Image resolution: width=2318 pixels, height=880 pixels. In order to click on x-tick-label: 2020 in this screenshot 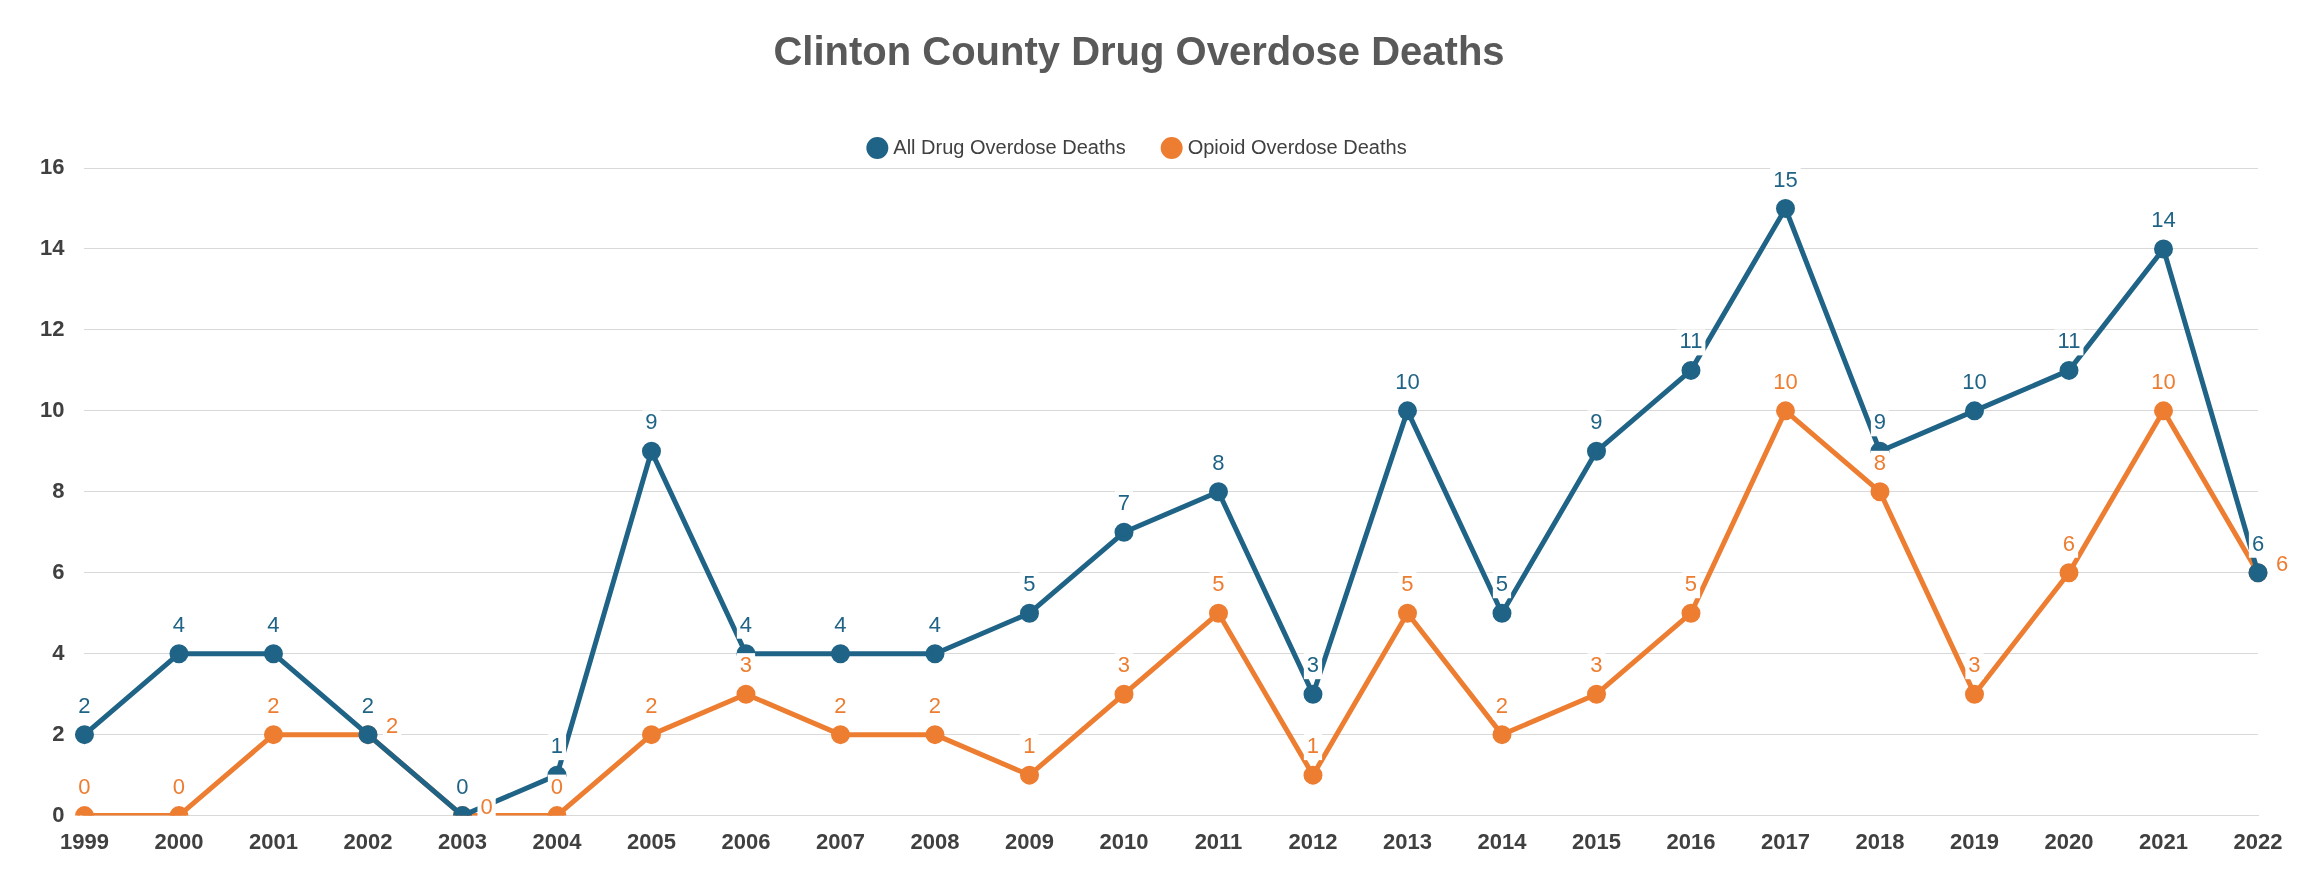, I will do `click(2069, 841)`.